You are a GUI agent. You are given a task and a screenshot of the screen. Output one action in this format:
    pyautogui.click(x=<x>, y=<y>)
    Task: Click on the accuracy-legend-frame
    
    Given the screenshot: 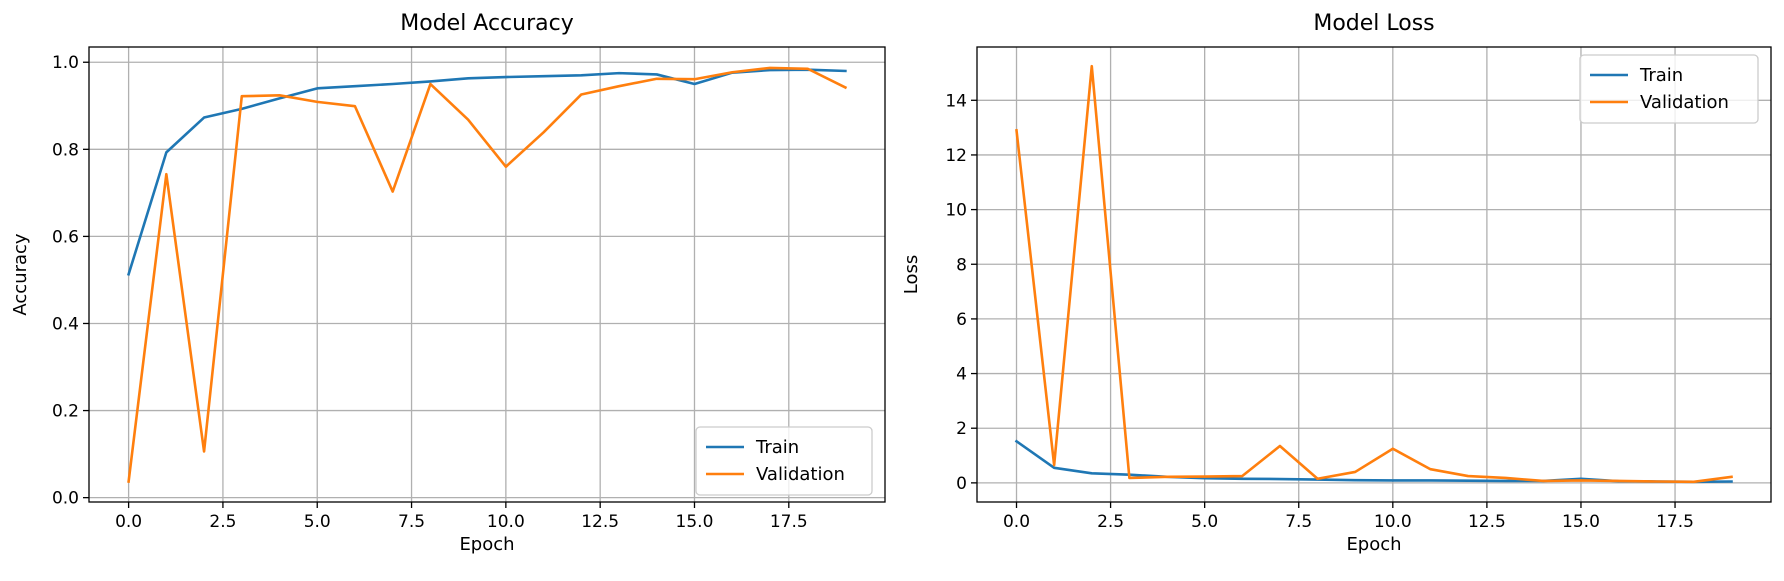 What is the action you would take?
    pyautogui.click(x=784, y=461)
    